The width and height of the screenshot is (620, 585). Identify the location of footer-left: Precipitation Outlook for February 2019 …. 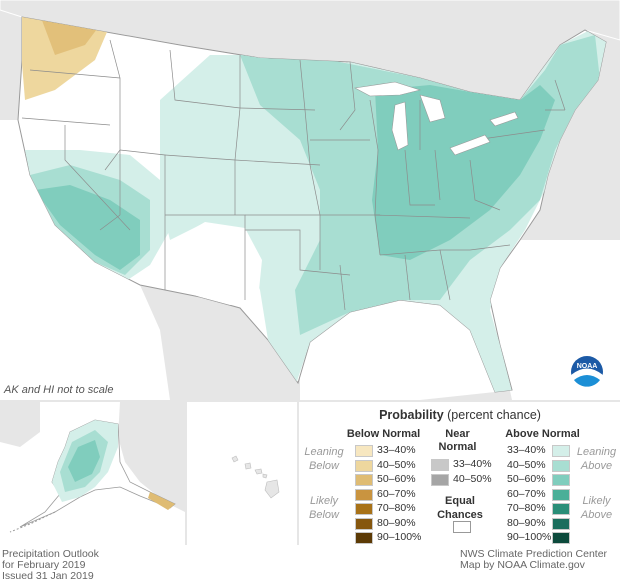
(50, 565).